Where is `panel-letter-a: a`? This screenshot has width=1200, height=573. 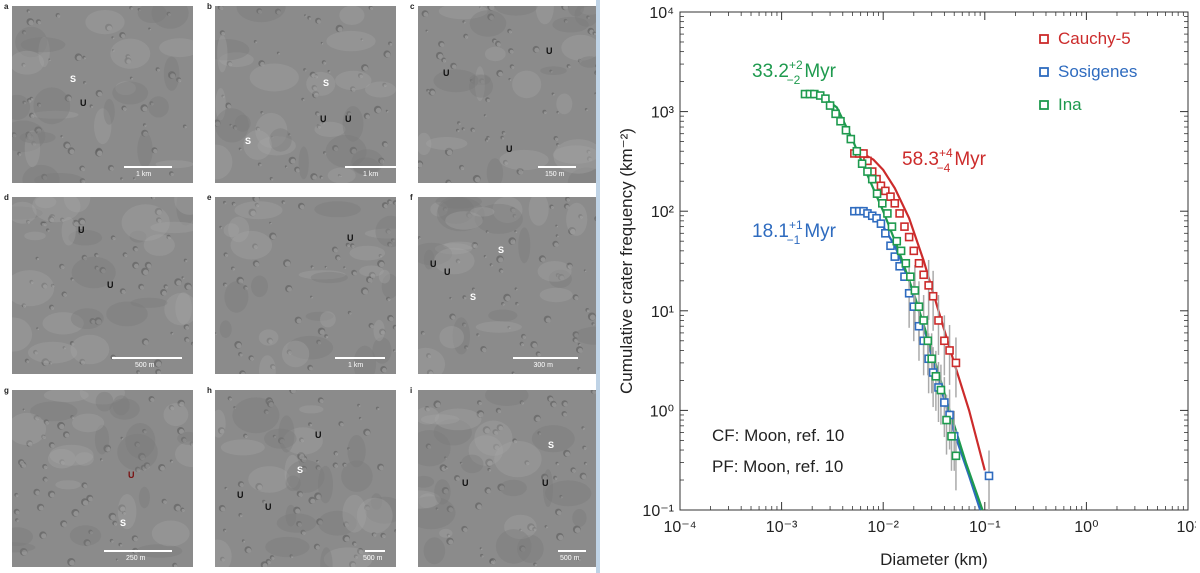
panel-letter-a: a is located at coordinates (6, 6).